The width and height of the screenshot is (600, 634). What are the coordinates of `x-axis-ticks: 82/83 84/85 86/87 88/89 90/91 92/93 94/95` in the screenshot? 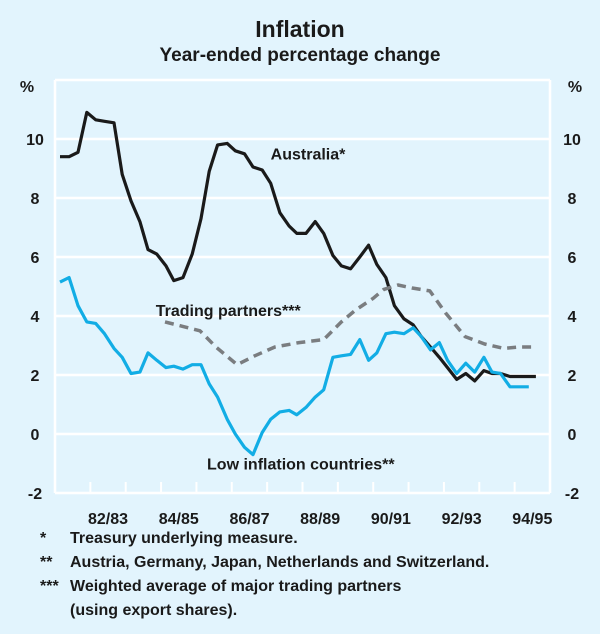 It's located at (320, 505).